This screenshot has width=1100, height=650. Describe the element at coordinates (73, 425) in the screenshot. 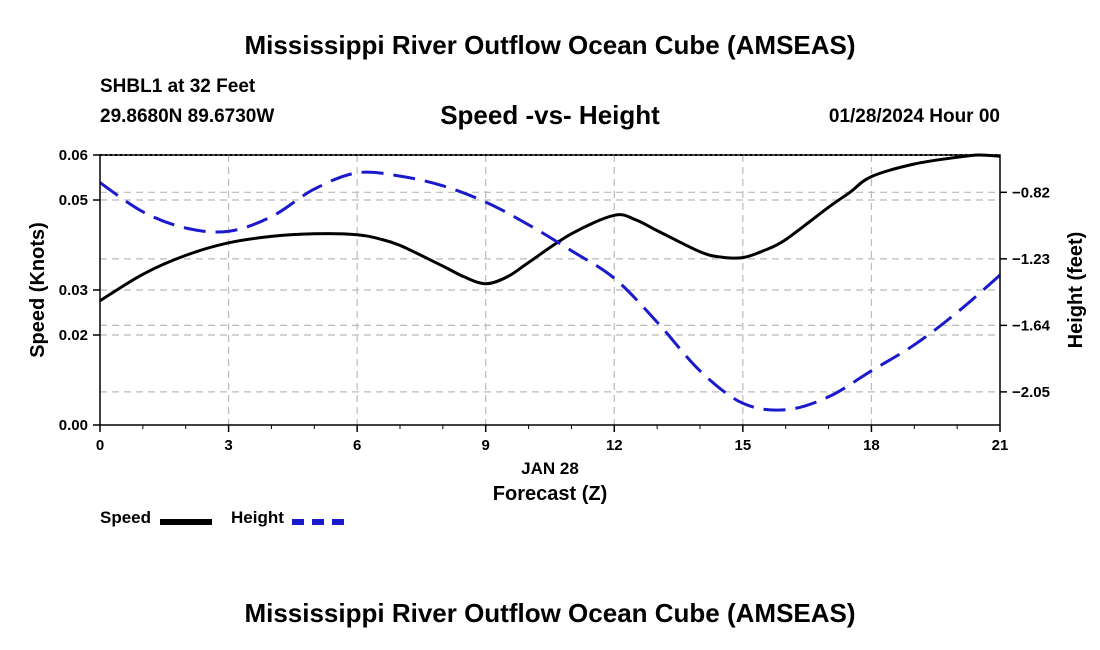

I see `y-left-tick-label: 0.00` at that location.